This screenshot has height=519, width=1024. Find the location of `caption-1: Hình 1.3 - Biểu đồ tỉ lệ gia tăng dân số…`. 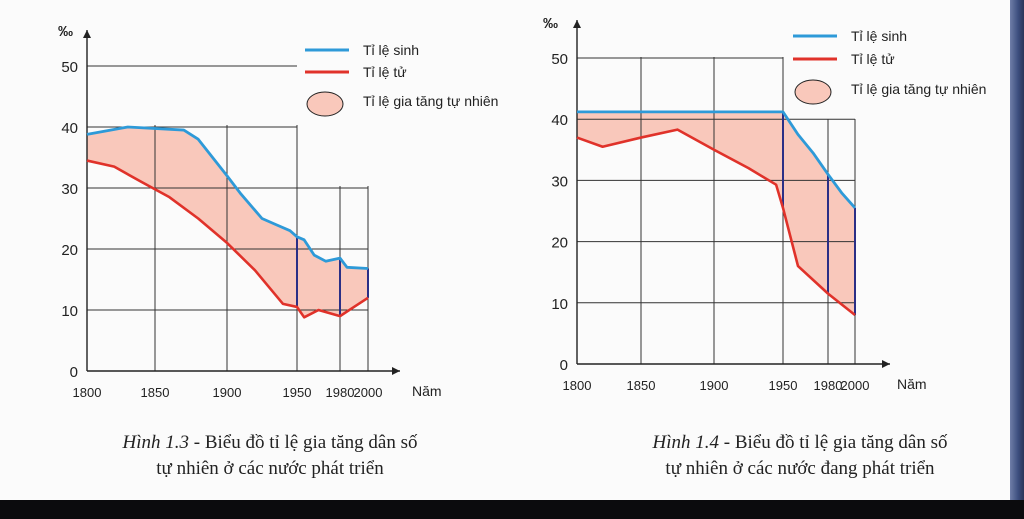

caption-1: Hình 1.3 - Biểu đồ tỉ lệ gia tăng dân số… is located at coordinates (270, 456).